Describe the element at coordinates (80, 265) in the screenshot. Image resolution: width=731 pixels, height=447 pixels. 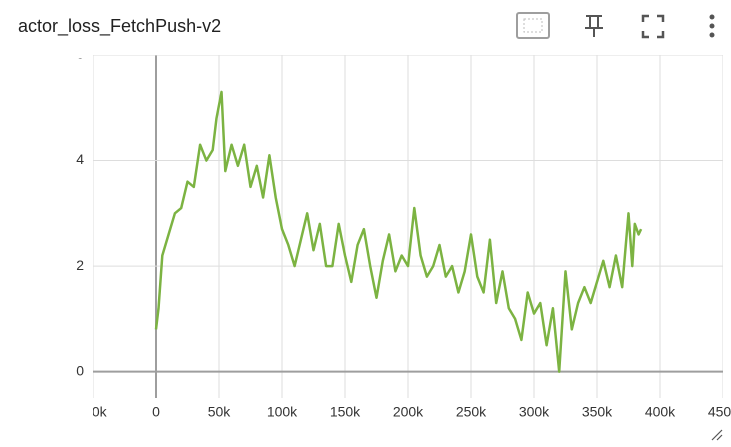
I see `y-tick-label: 2` at that location.